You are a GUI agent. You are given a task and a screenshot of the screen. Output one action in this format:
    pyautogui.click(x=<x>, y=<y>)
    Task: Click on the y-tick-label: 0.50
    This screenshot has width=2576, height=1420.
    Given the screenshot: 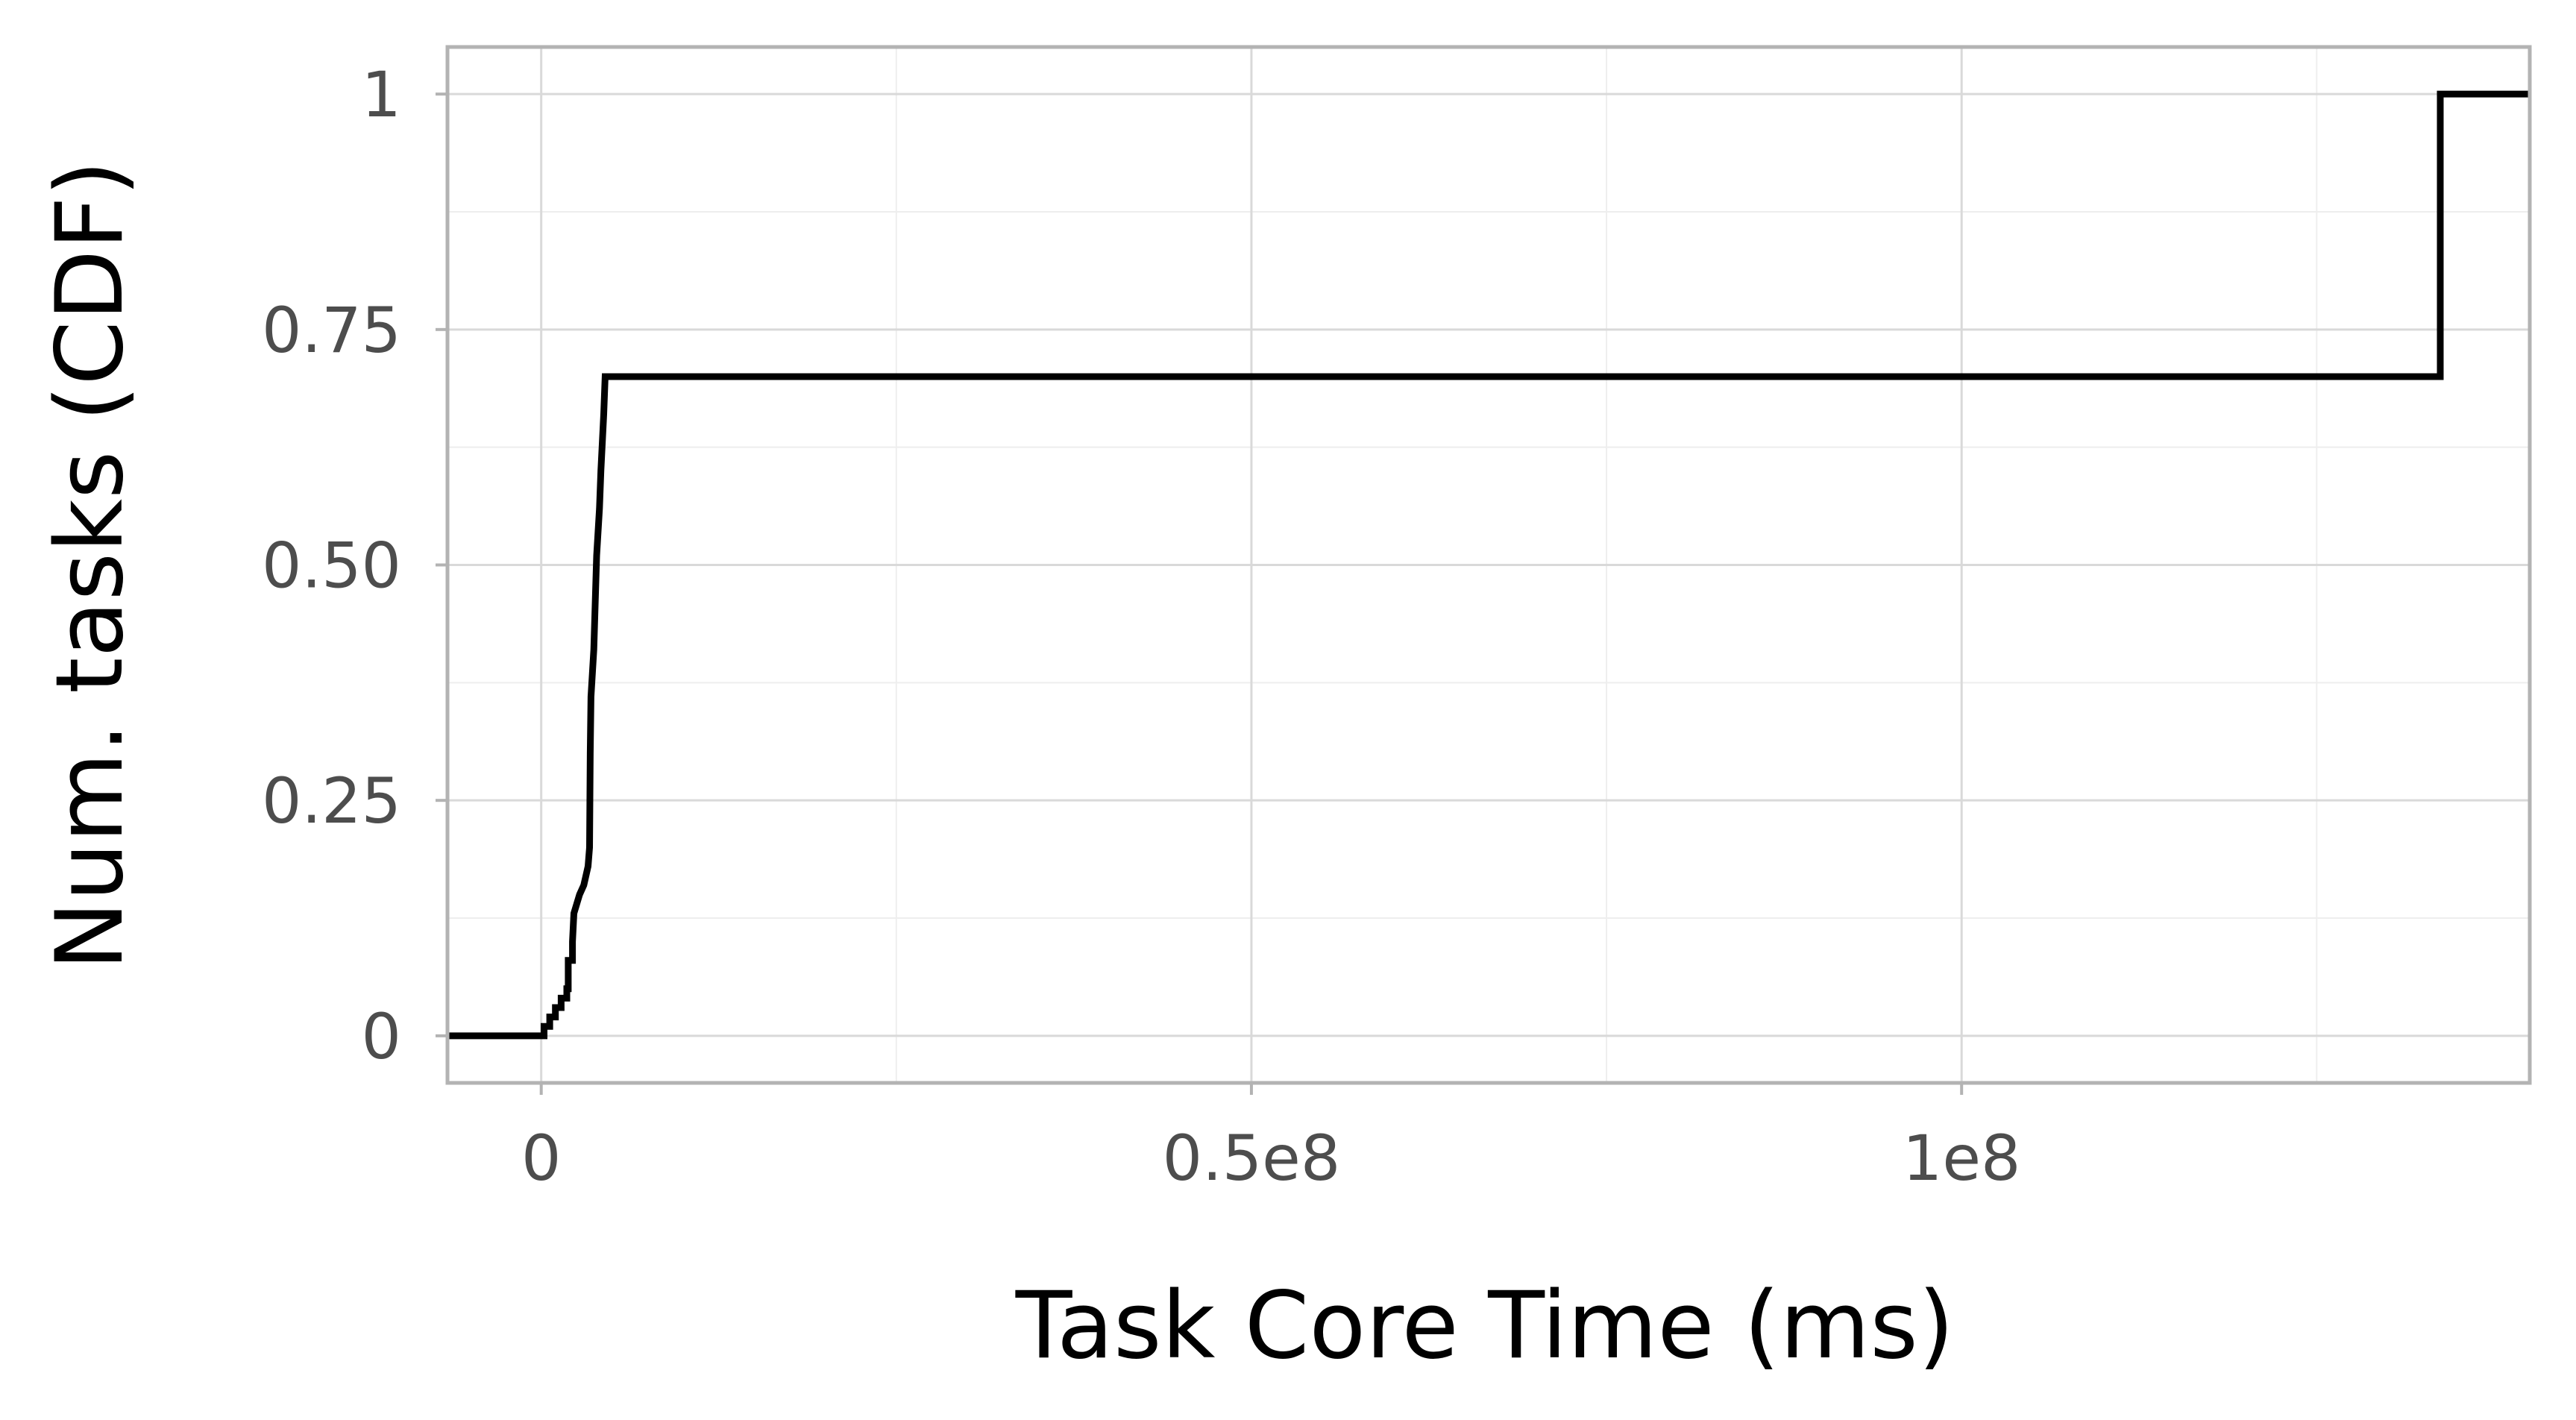 What is the action you would take?
    pyautogui.click(x=332, y=566)
    